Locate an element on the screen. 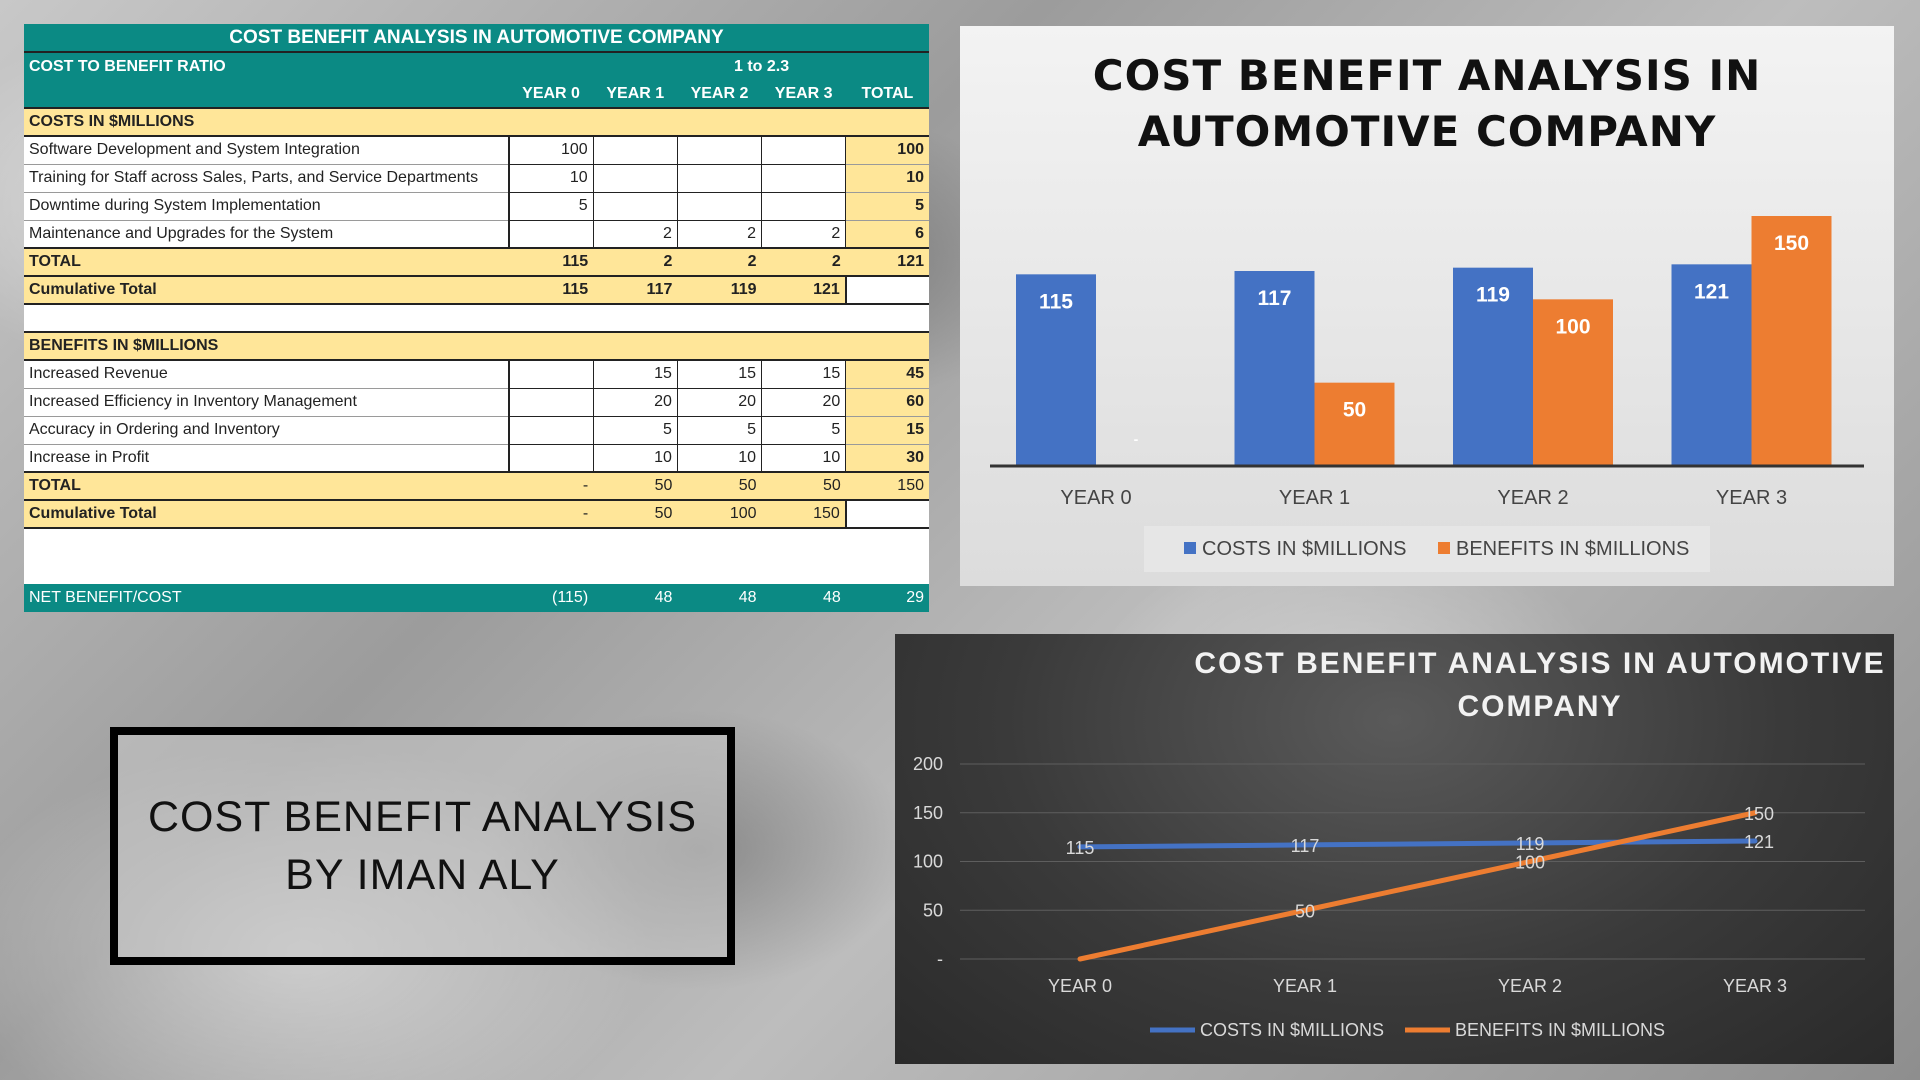  total-value: 50 is located at coordinates (635, 486).